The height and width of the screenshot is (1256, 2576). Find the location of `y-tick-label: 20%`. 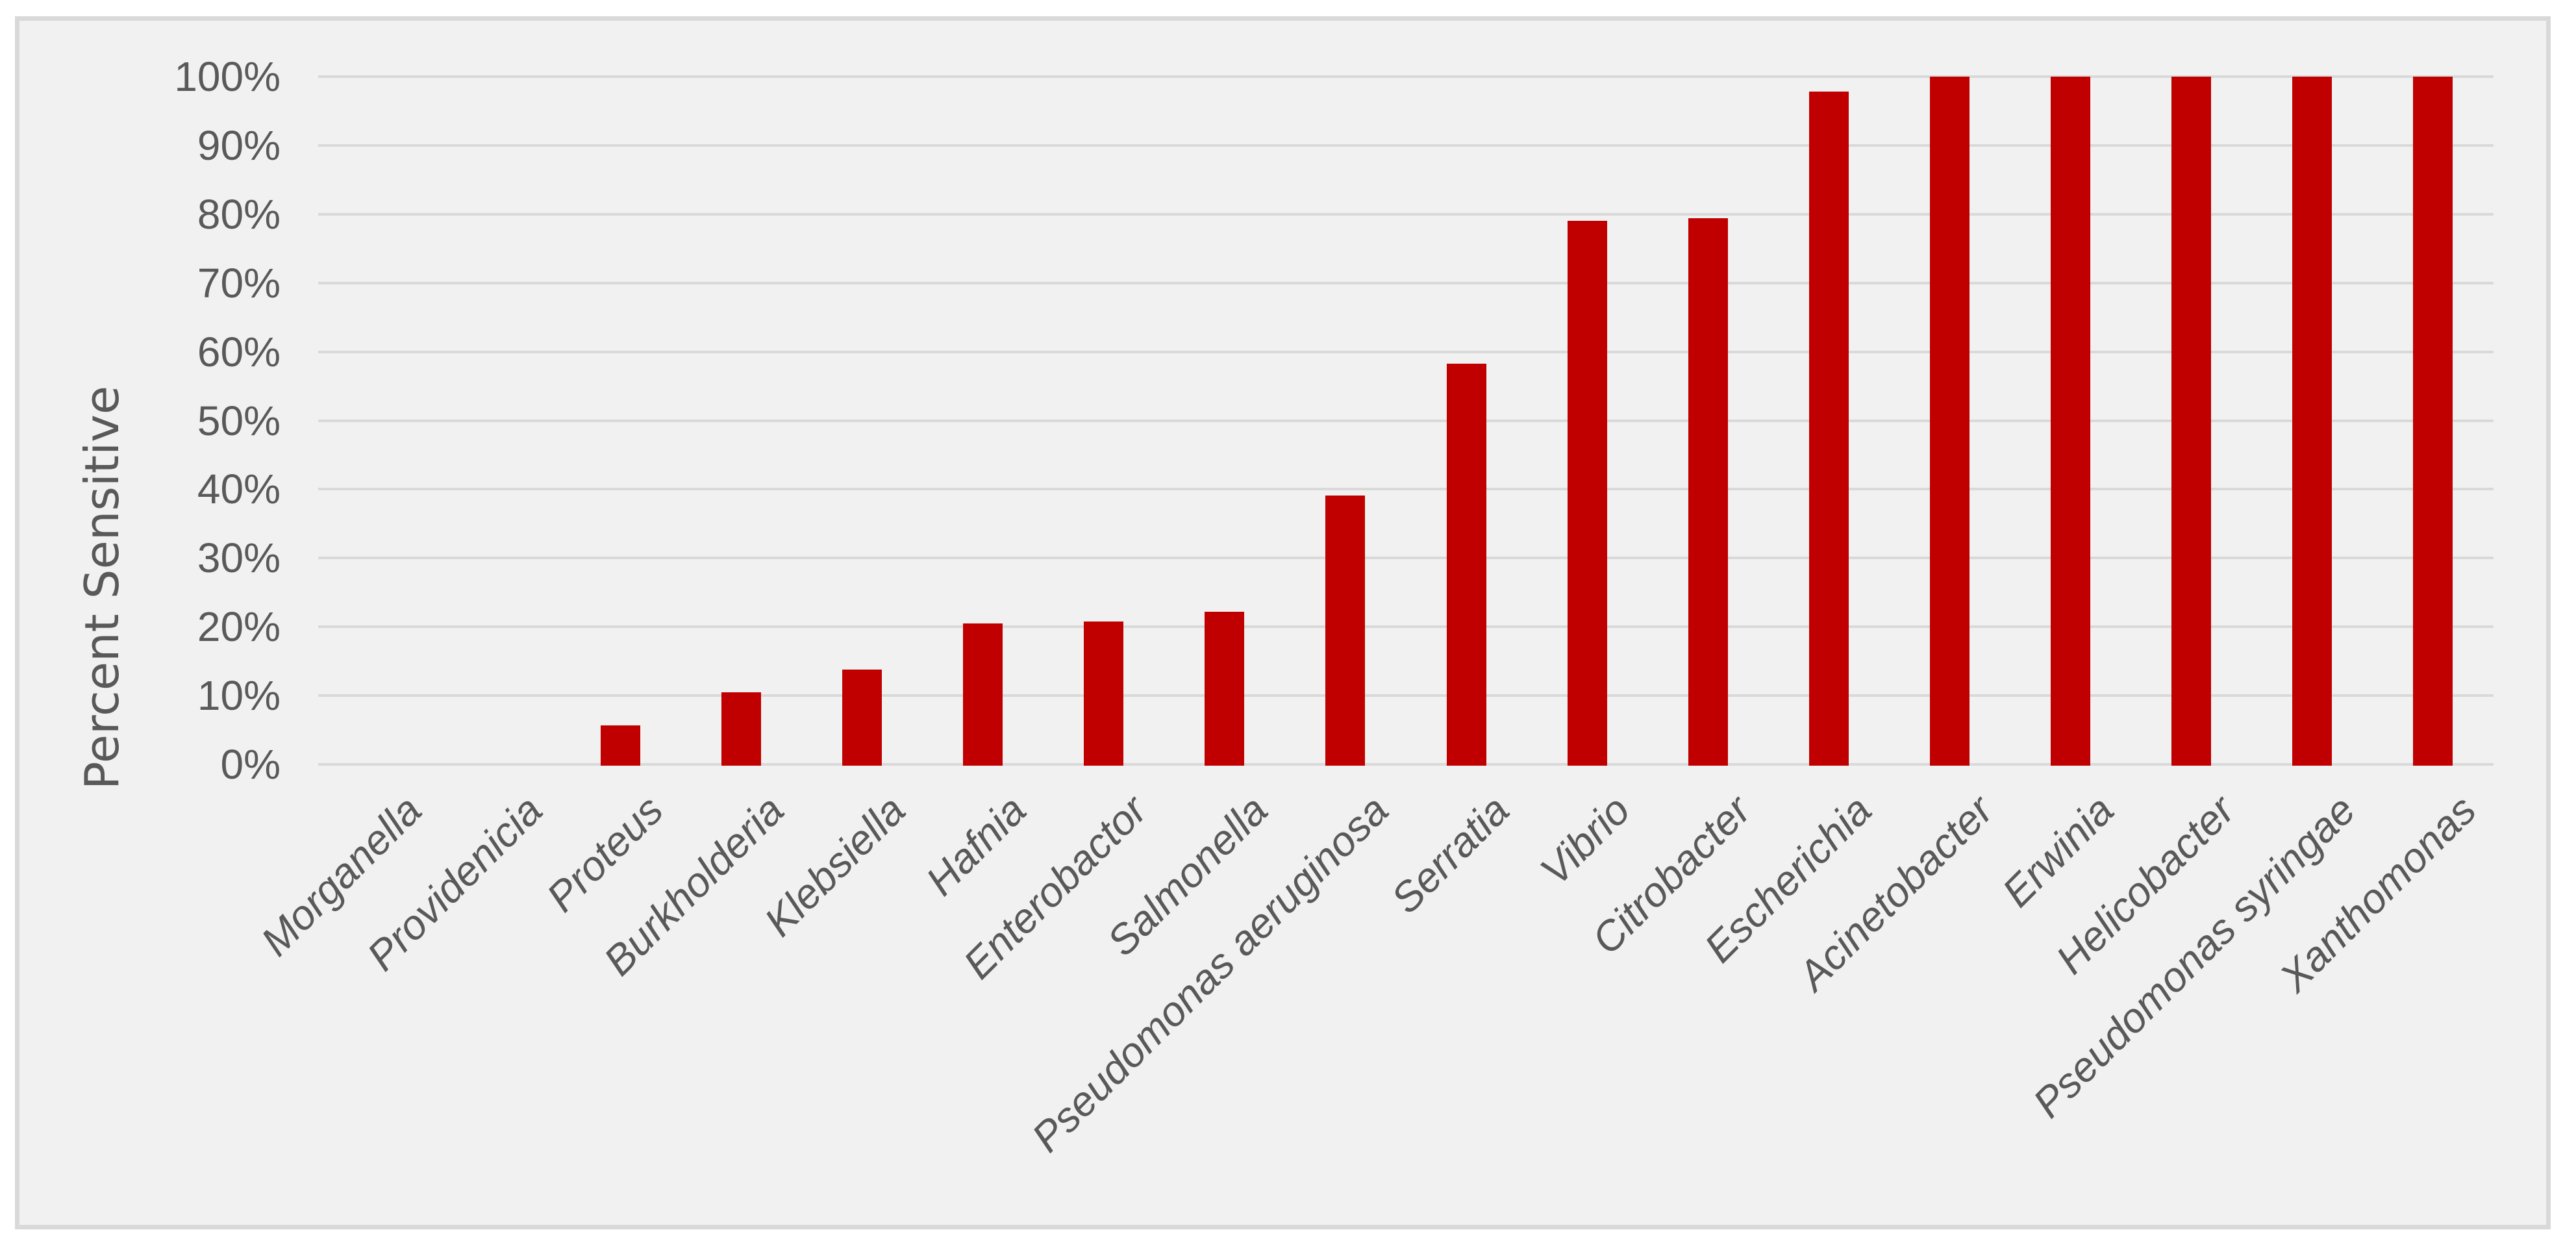

y-tick-label: 20% is located at coordinates (239, 627).